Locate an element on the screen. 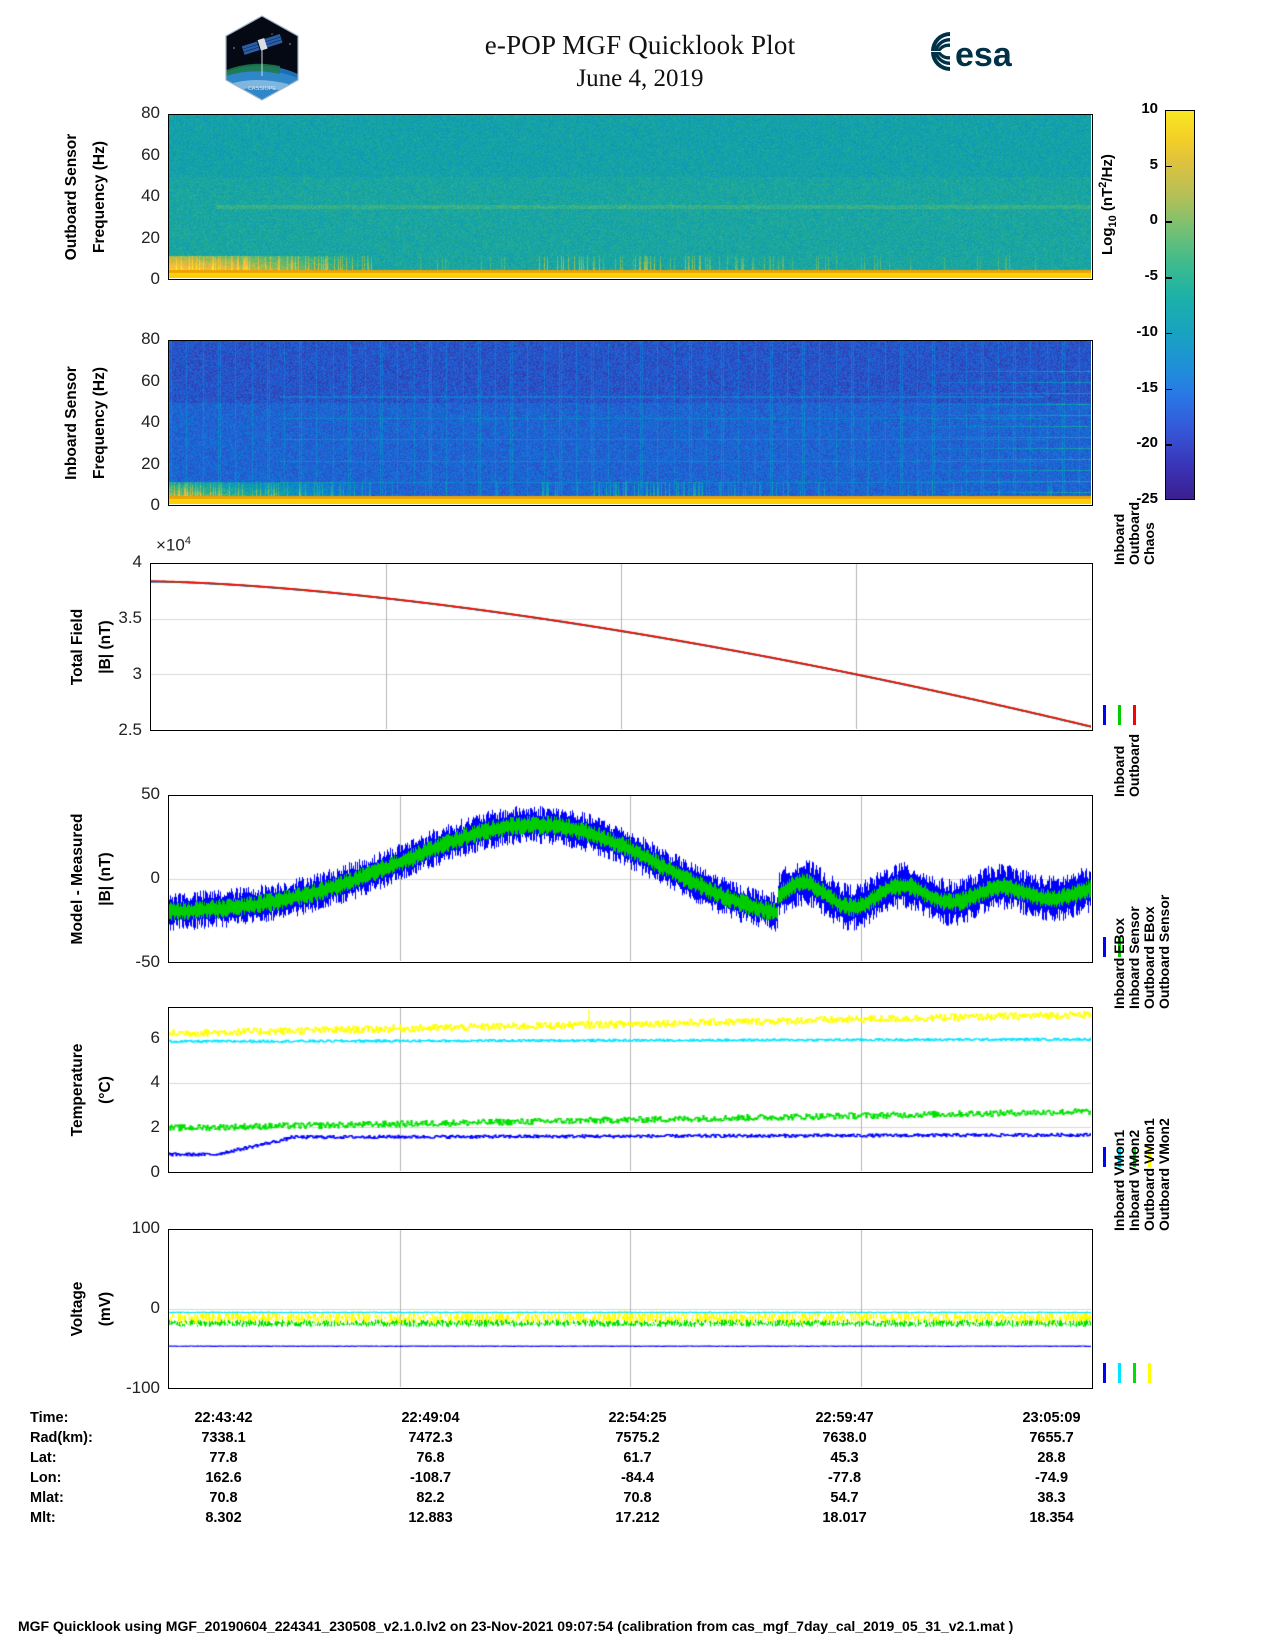 This screenshot has height=1650, width=1275. table-cell: 162.6 is located at coordinates (223, 1478).